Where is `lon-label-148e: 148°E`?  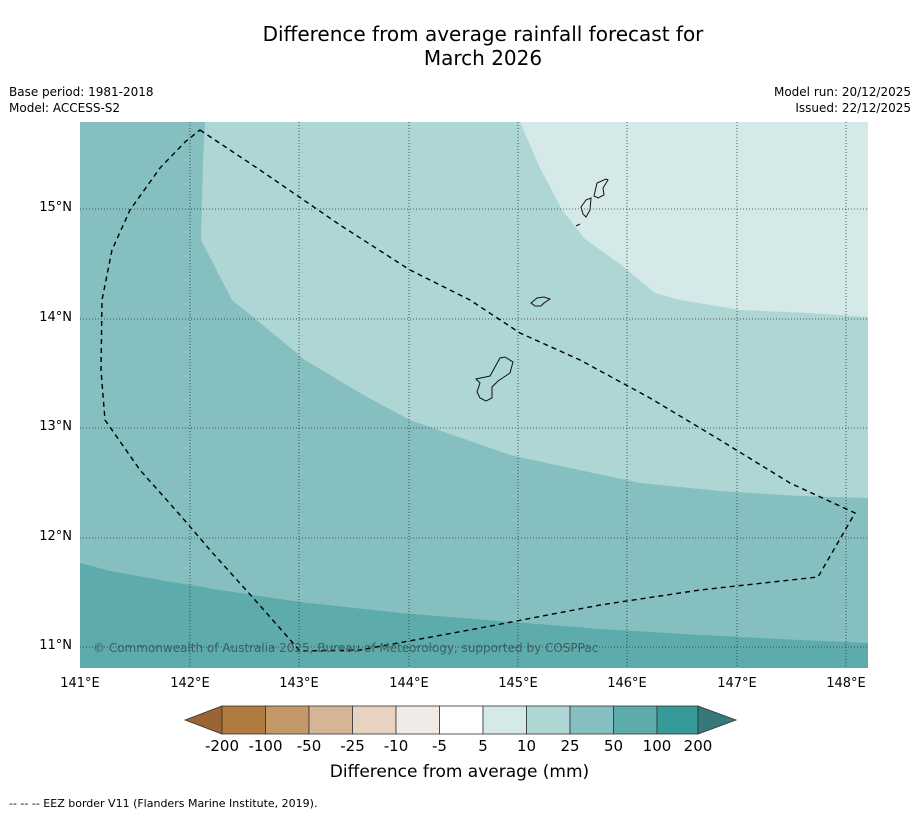
lon-label-148e: 148°E is located at coordinates (846, 683).